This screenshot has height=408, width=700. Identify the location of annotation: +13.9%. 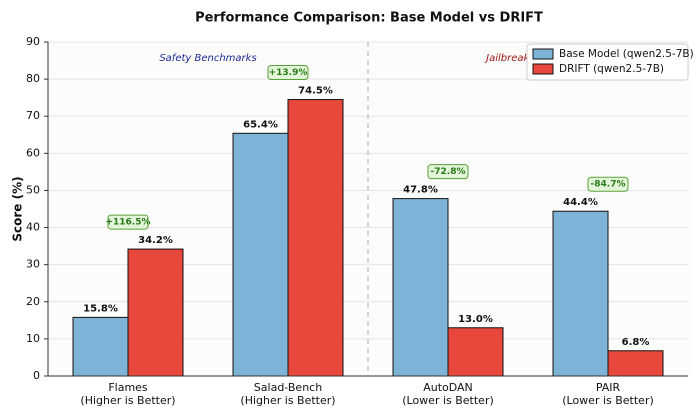
(288, 73).